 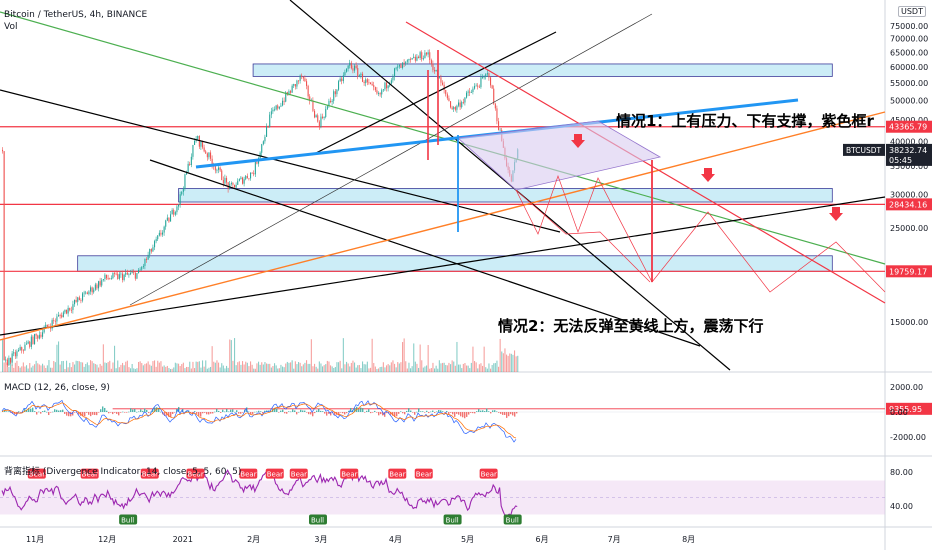 What do you see at coordinates (275, 475) in the screenshot?
I see `bear-signal-label: Bear` at bounding box center [275, 475].